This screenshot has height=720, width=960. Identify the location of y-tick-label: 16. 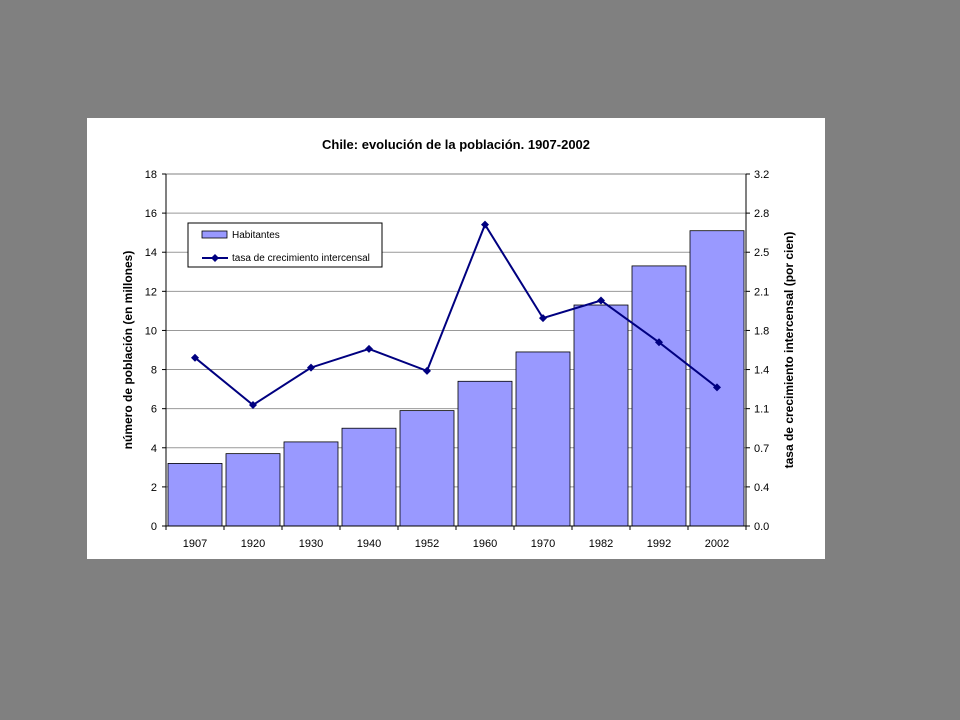
(151, 214).